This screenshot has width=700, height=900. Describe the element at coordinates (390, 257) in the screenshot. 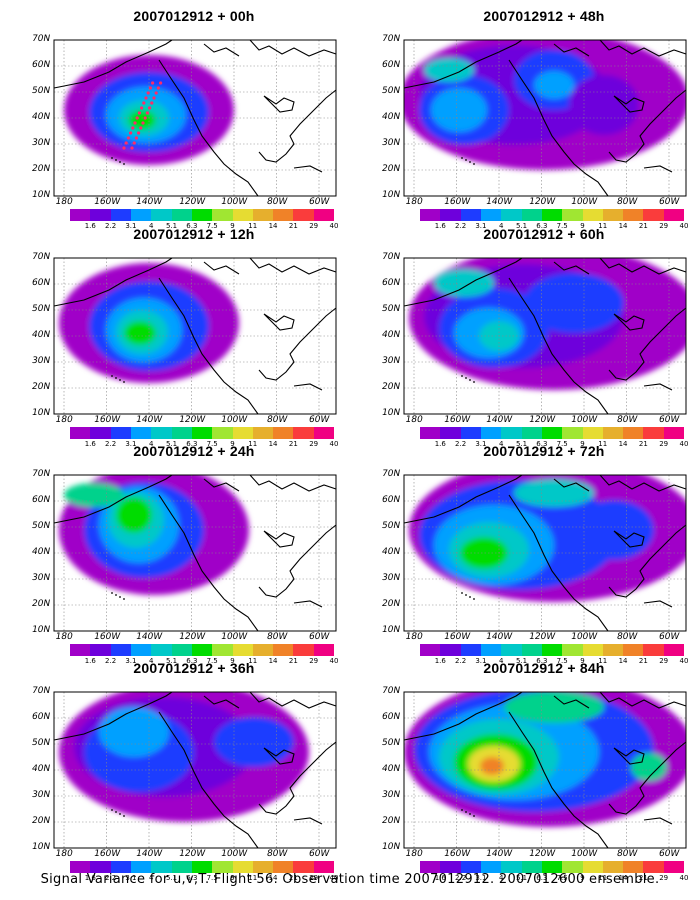

I see `latitude-label: 70N` at that location.